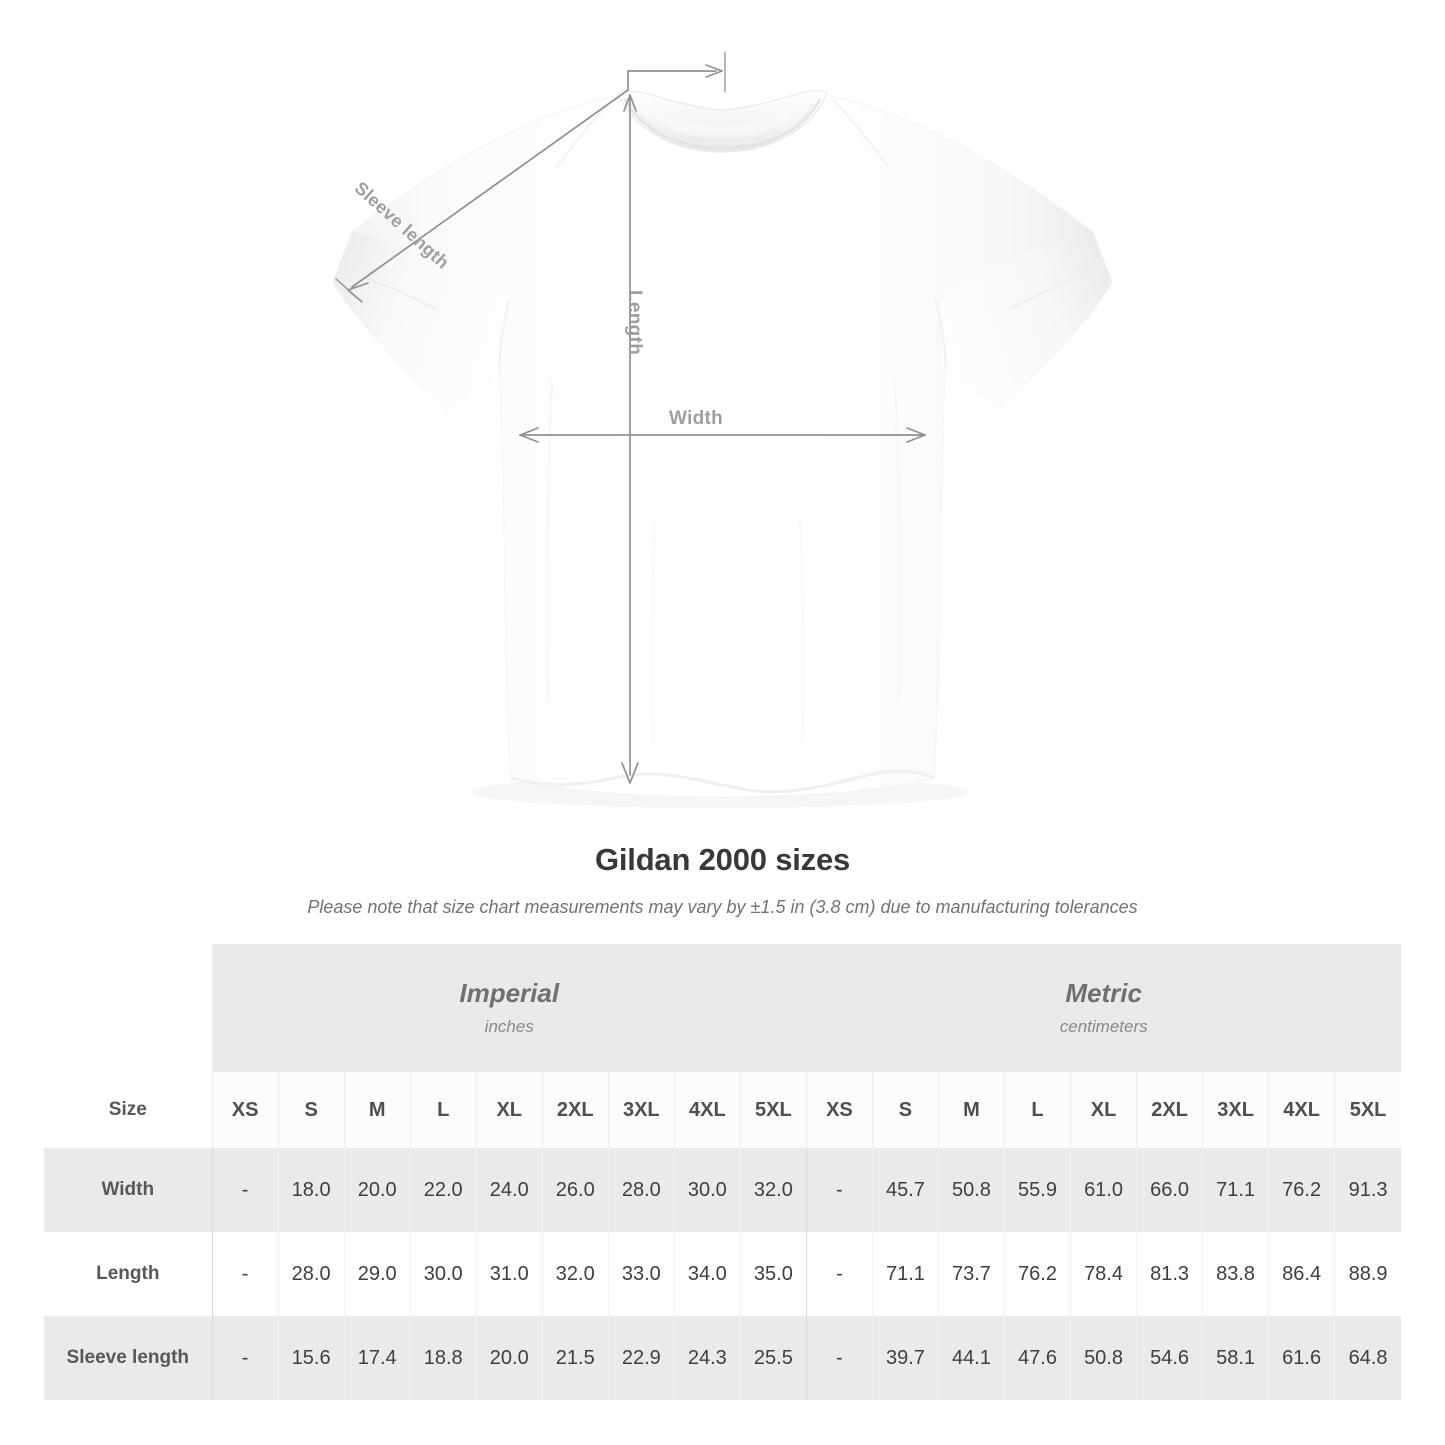 The image size is (1445, 1445). I want to click on cell-width-imperial-4xl: 30.0, so click(707, 1190).